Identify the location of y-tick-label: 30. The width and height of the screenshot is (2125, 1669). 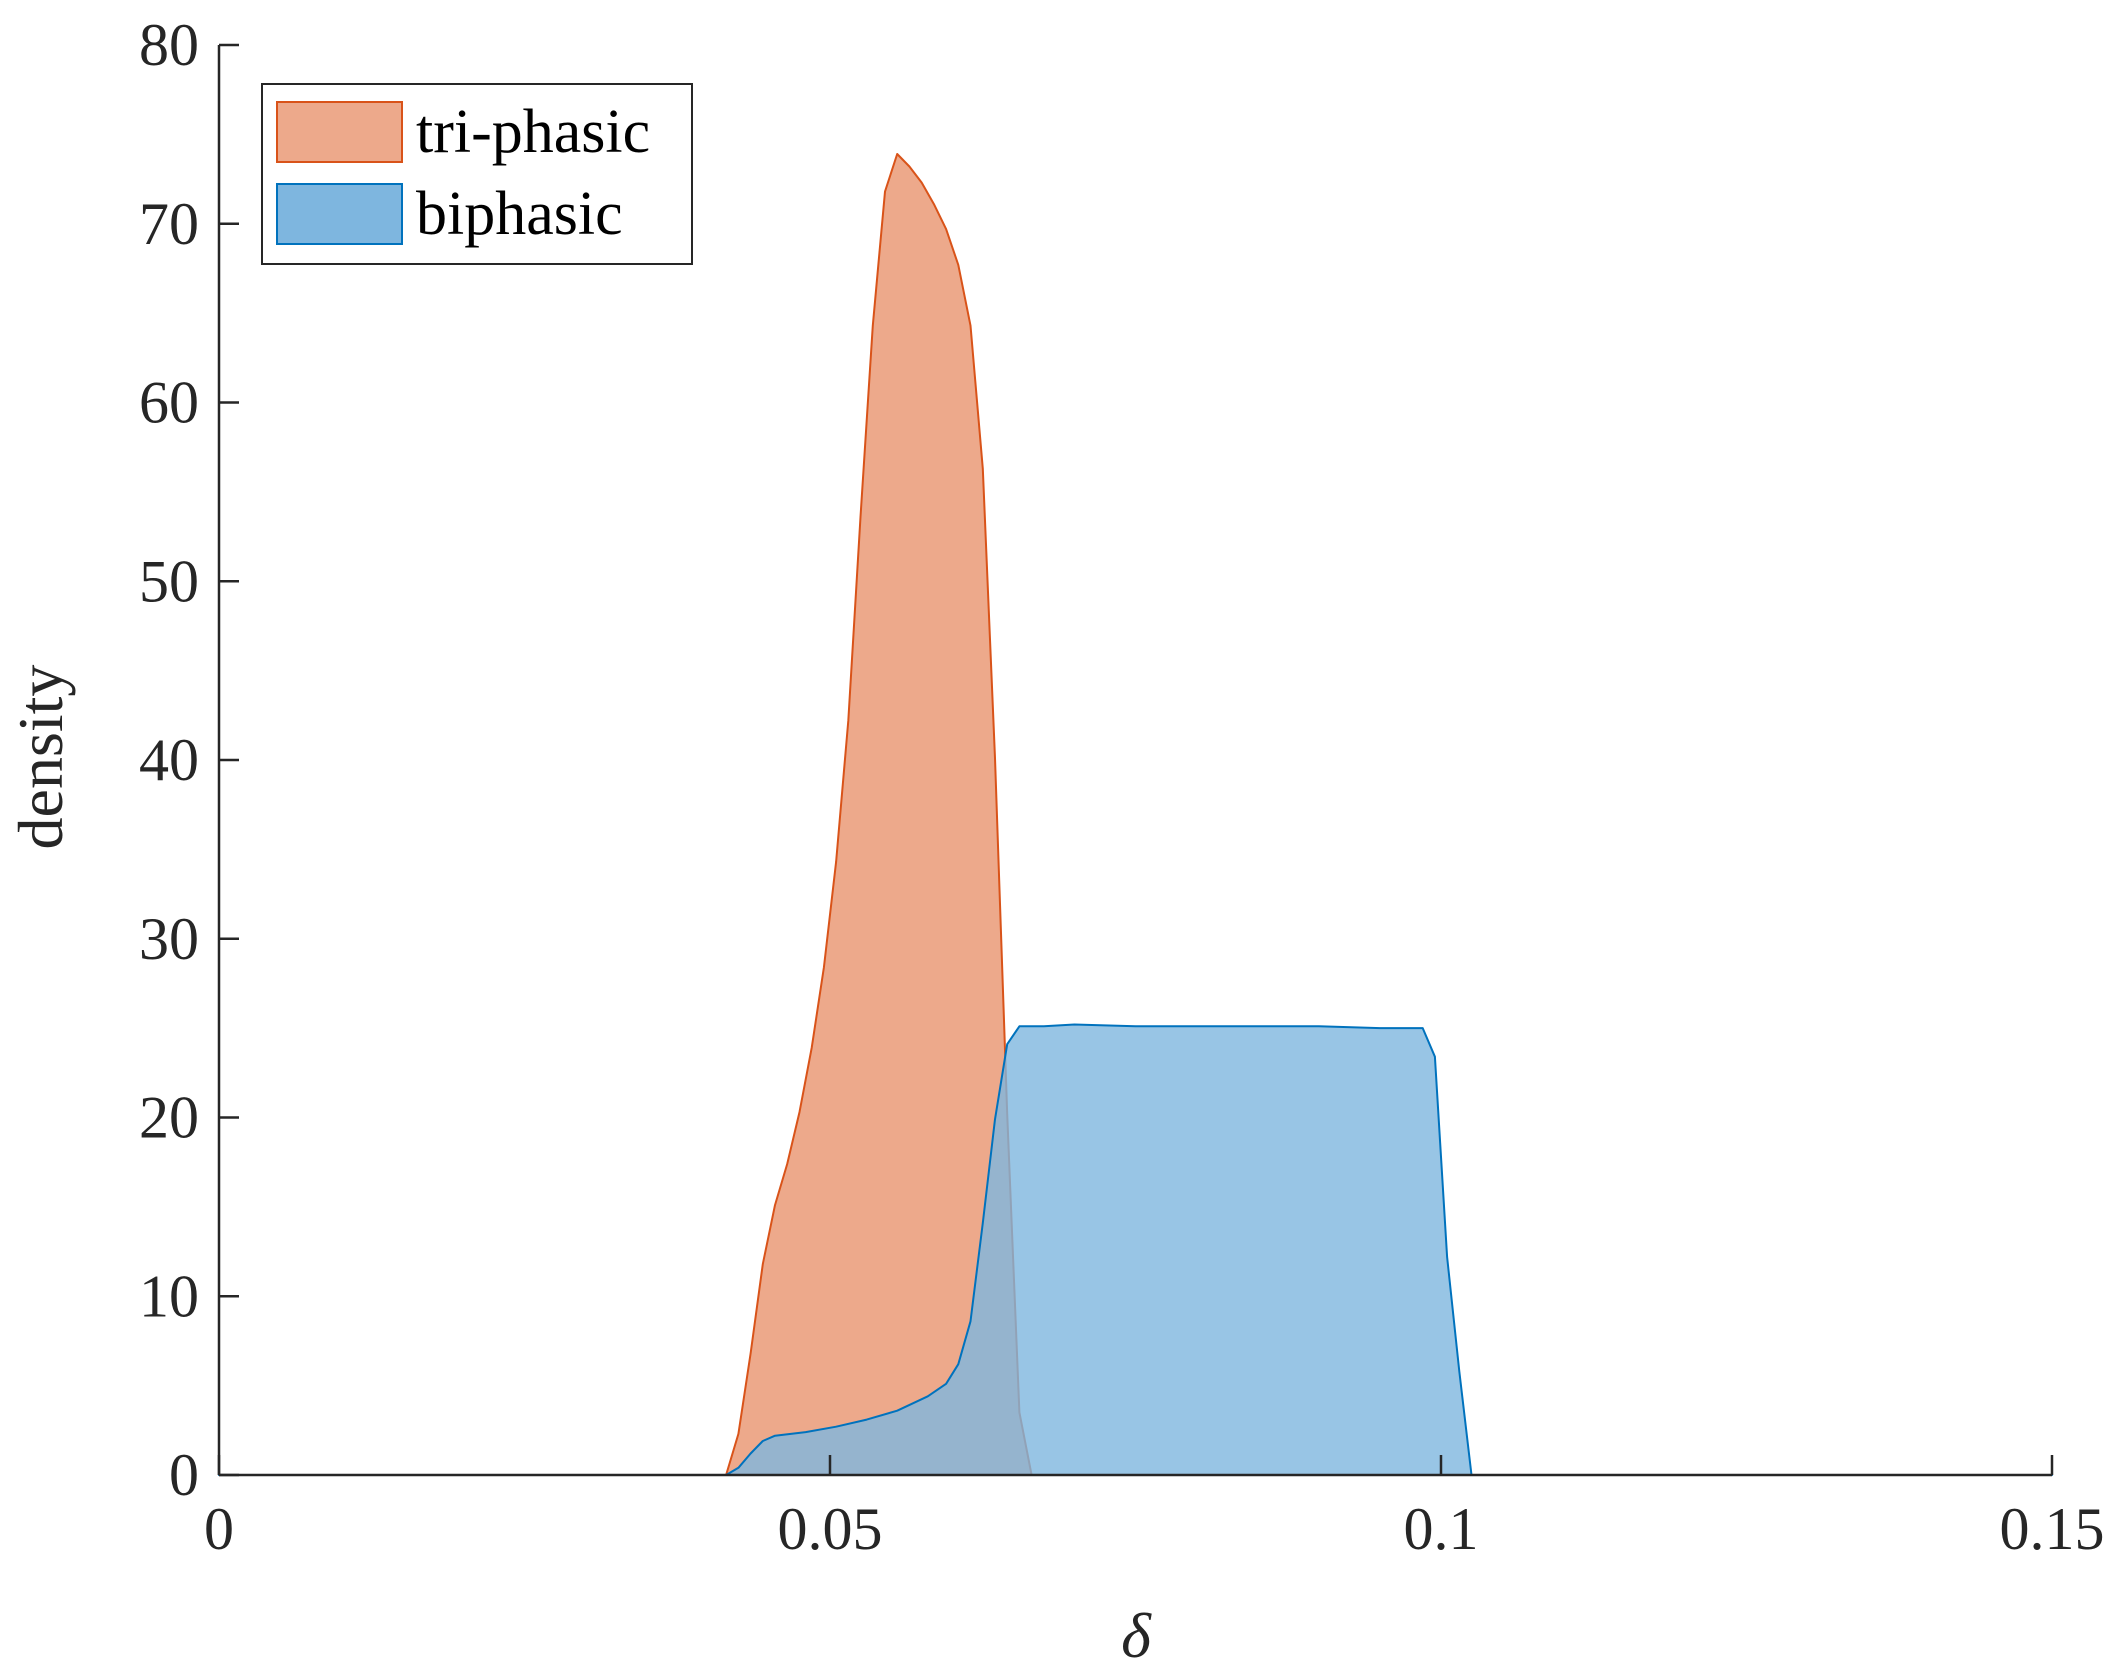
(169, 939).